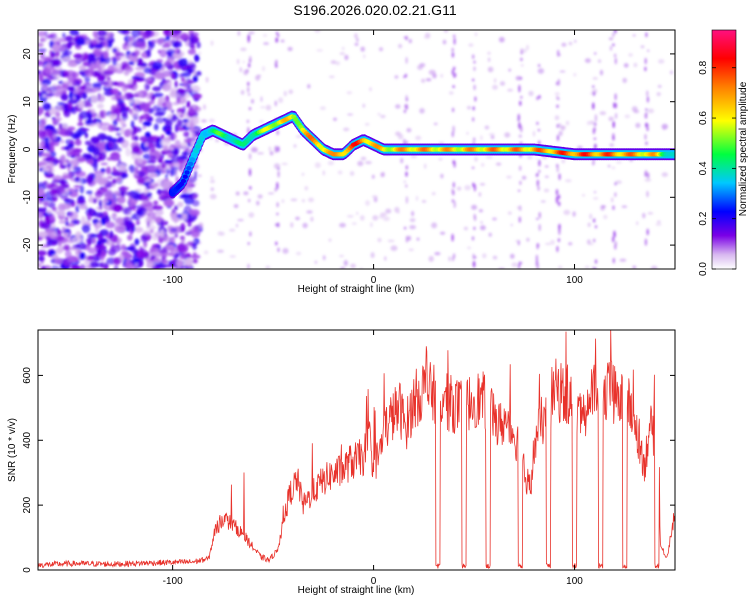 The width and height of the screenshot is (750, 600). Describe the element at coordinates (703, 118) in the screenshot. I see `colorbar-tick-label: 0.6` at that location.